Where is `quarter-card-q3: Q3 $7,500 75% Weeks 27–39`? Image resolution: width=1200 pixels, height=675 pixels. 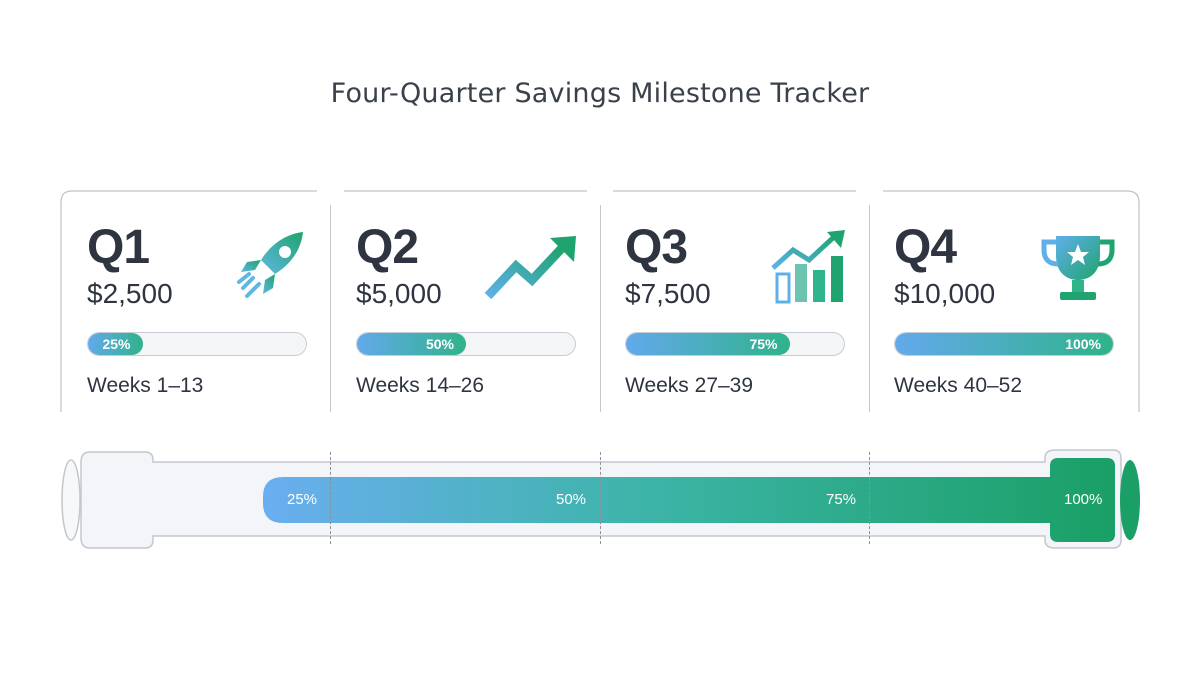 quarter-card-q3: Q3 $7,500 75% Weeks 27–39 is located at coordinates (733, 301).